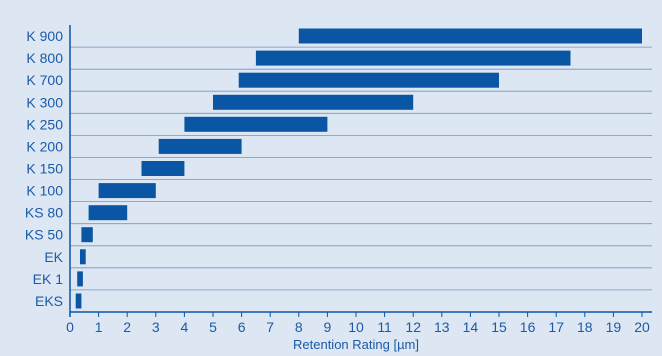 The image size is (662, 356). I want to click on category-label: K 300, so click(44, 102).